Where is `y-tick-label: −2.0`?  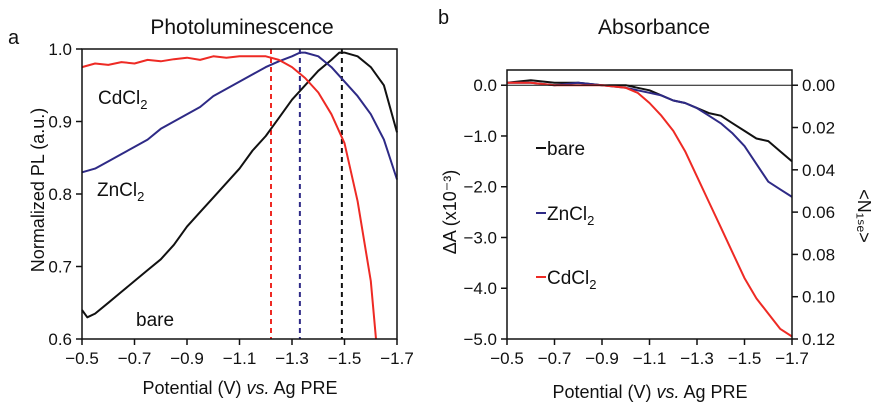
y-tick-label: −2.0 is located at coordinates (480, 187).